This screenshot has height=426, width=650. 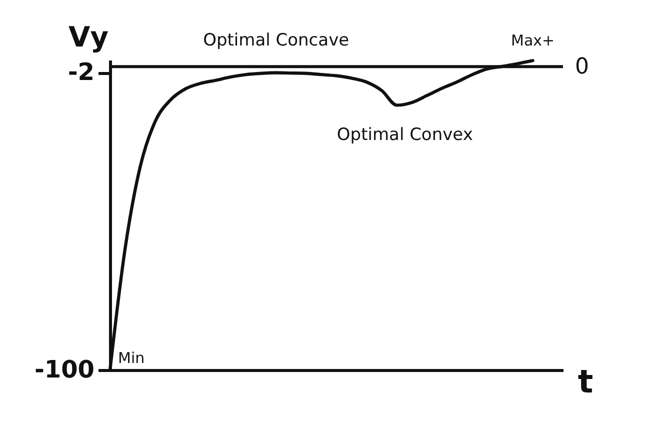 What do you see at coordinates (276, 40) in the screenshot?
I see `annotation: Optimal Concave` at bounding box center [276, 40].